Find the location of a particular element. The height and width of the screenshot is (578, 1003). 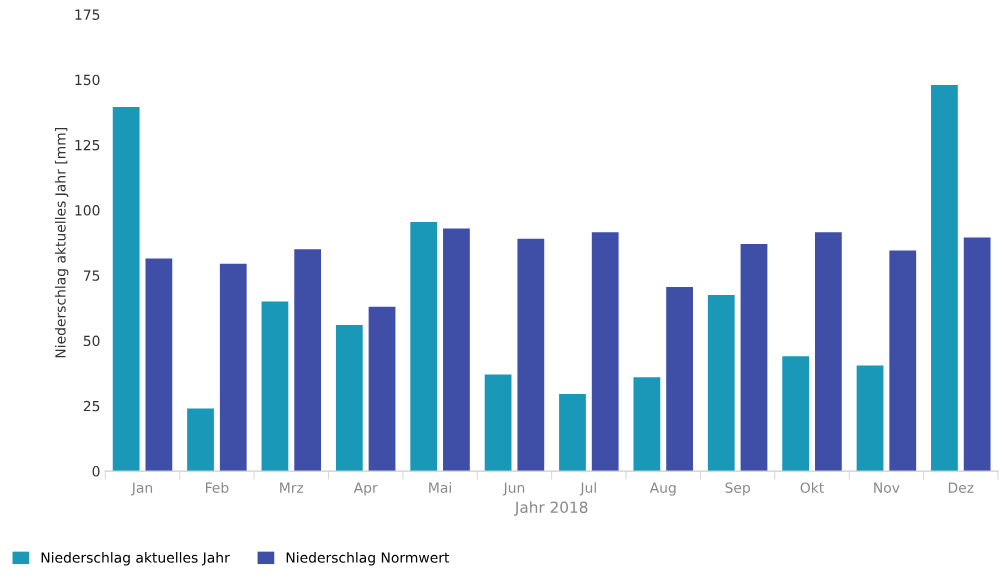

x-tick-label: Sep is located at coordinates (737, 489).